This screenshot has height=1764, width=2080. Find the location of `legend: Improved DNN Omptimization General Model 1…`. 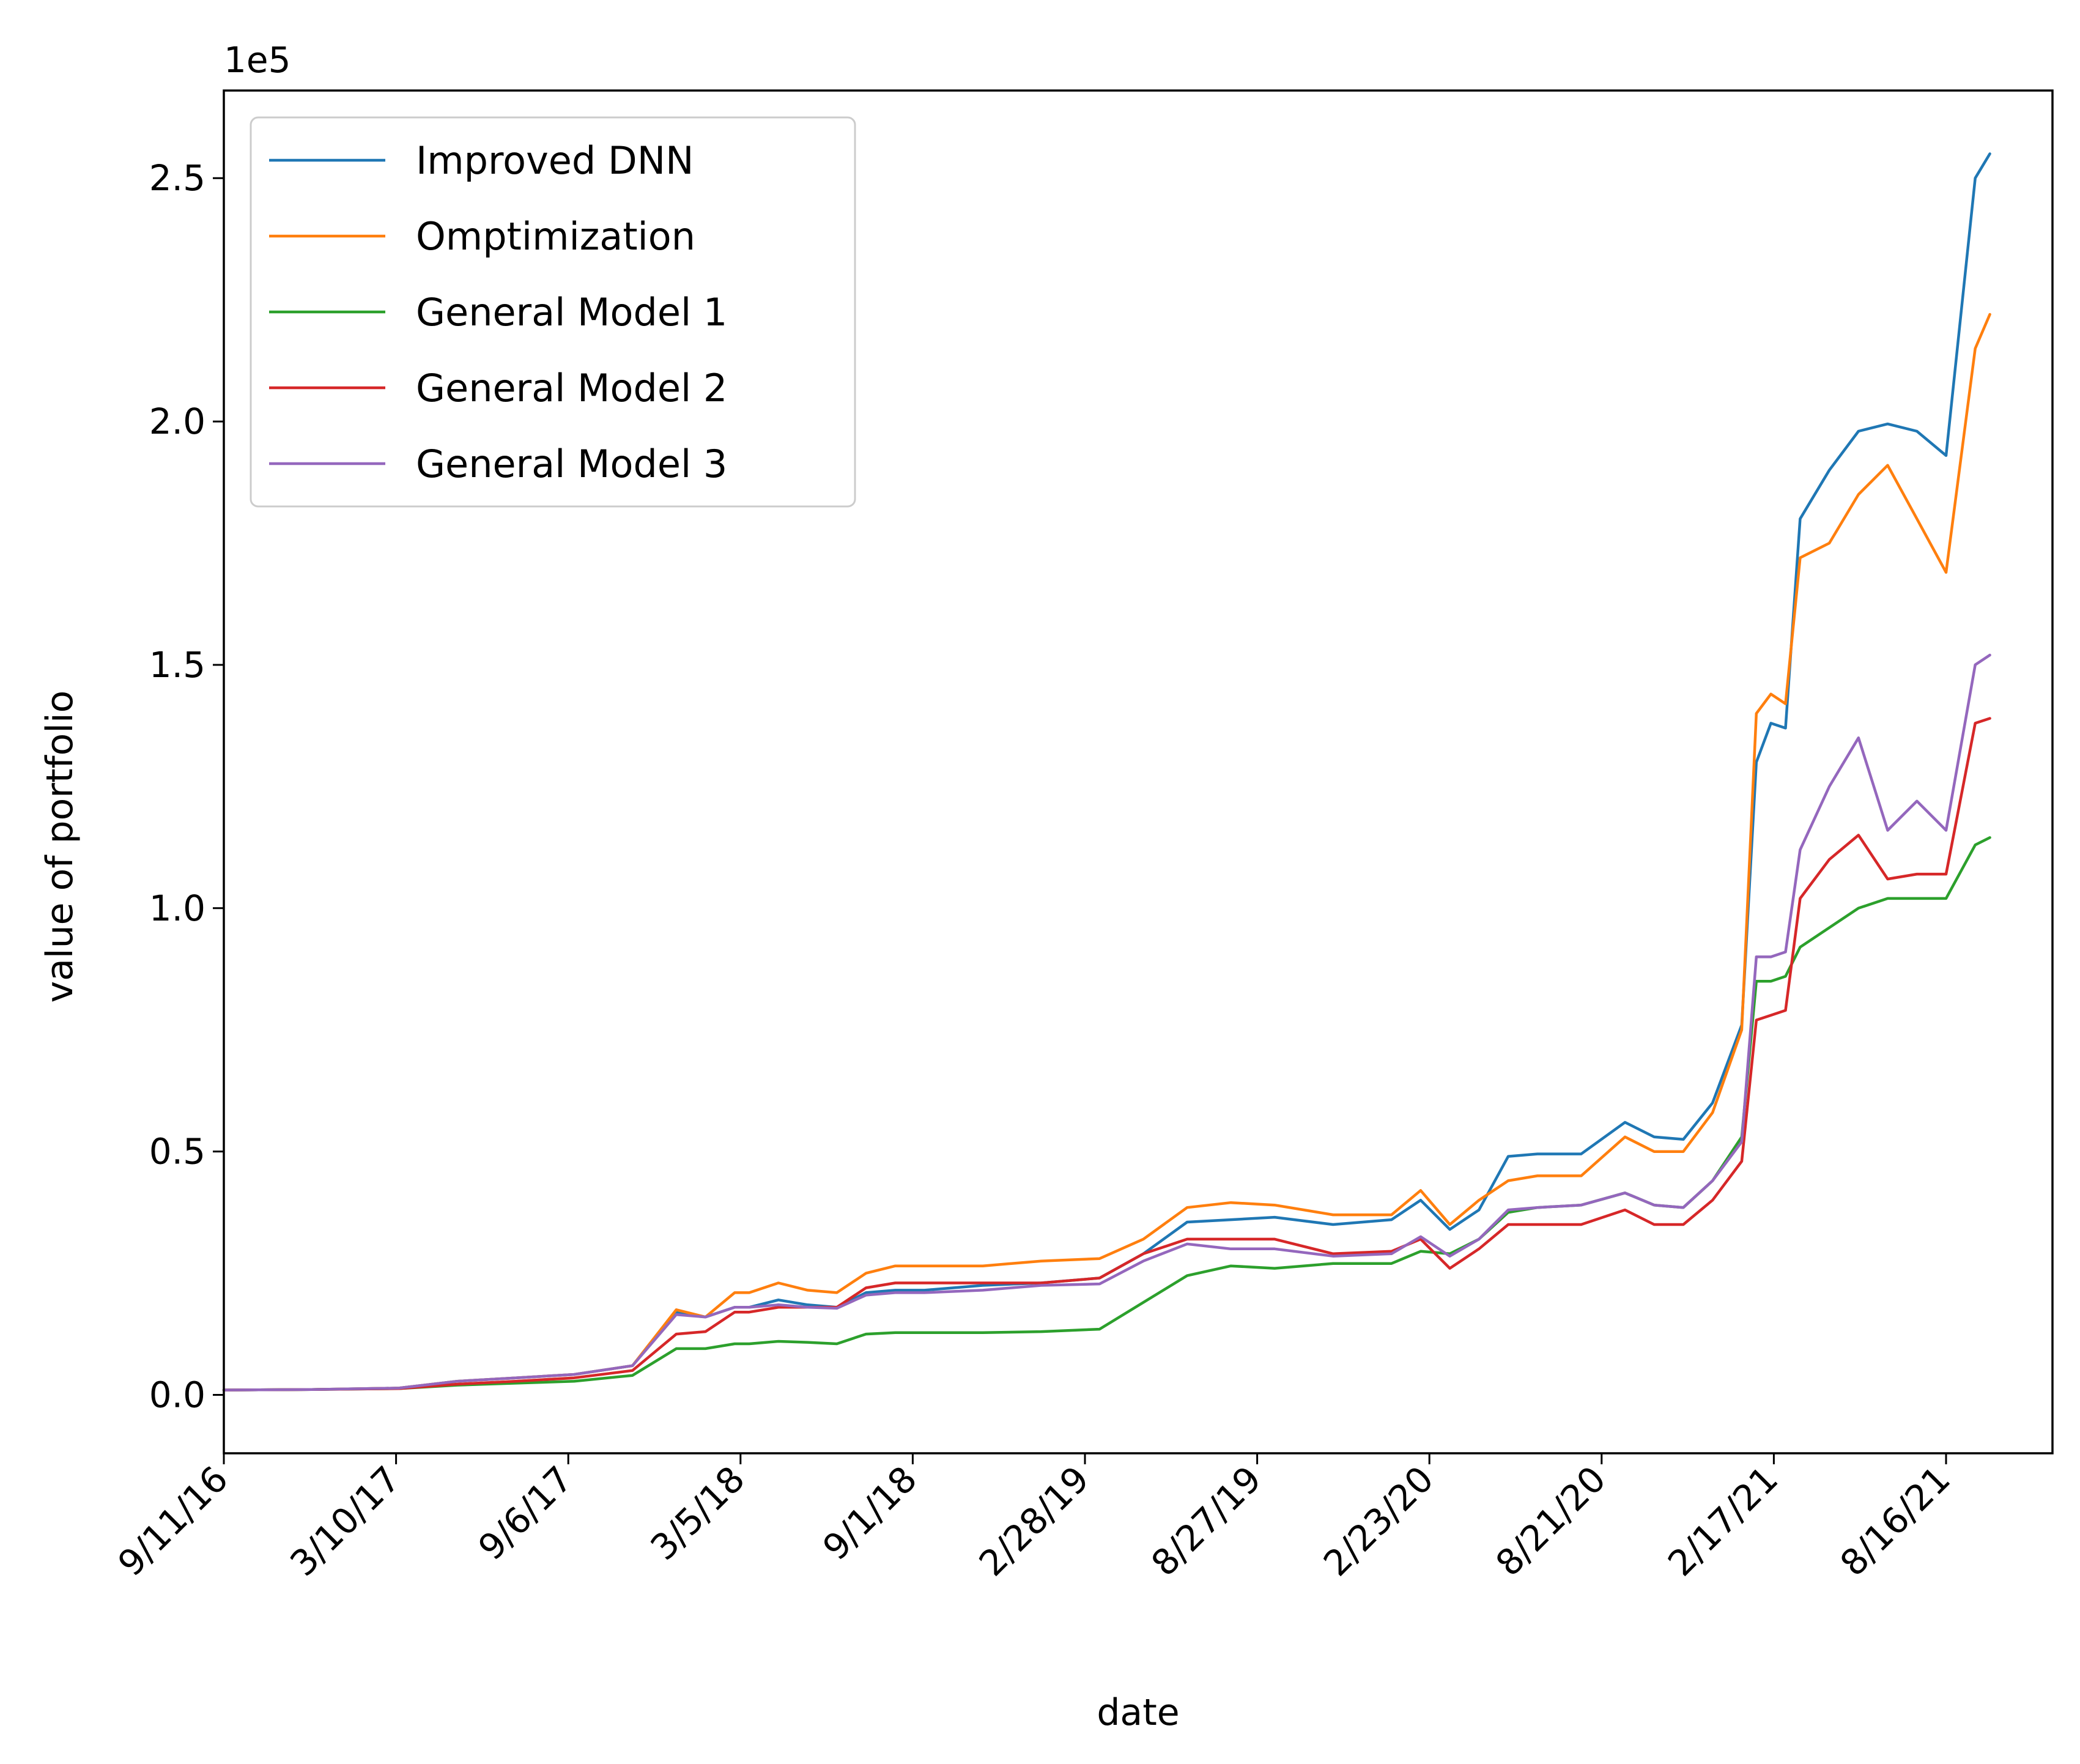

legend: Improved DNN Omptimization General Model 1… is located at coordinates (553, 312).